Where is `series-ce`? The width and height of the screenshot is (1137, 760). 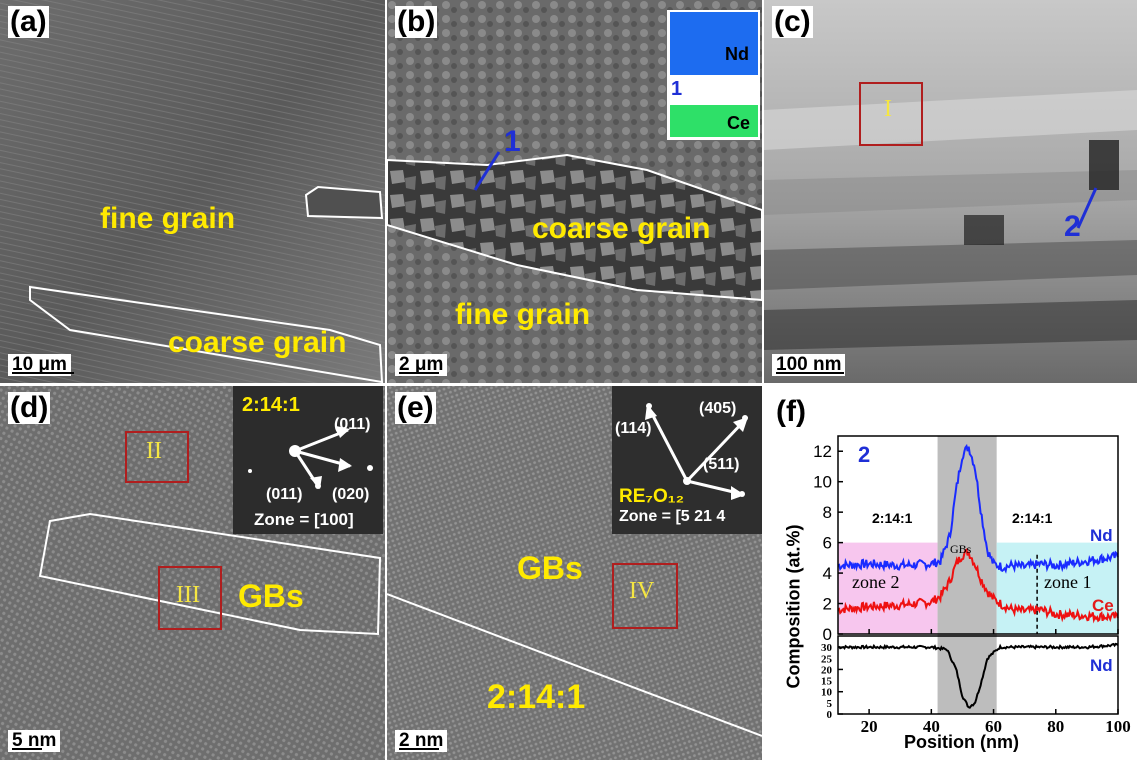 series-ce is located at coordinates (978, 586).